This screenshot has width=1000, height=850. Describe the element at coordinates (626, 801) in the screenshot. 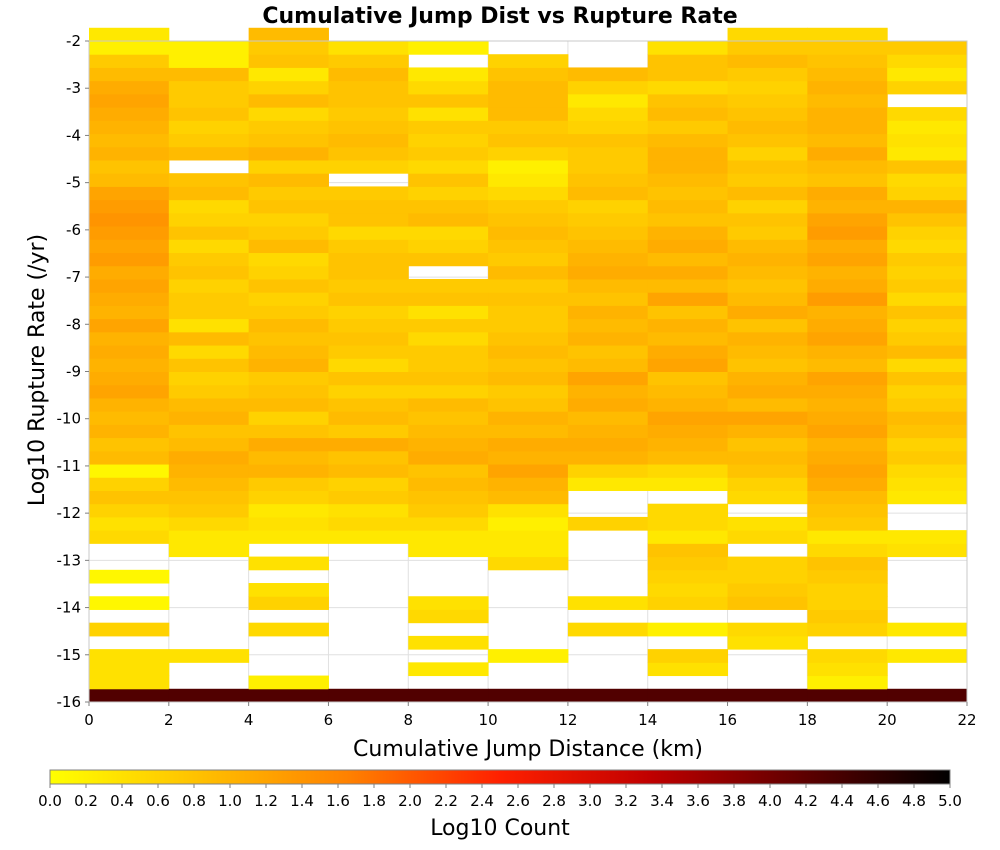

I see `colorbar-tick-label: 3.2` at that location.